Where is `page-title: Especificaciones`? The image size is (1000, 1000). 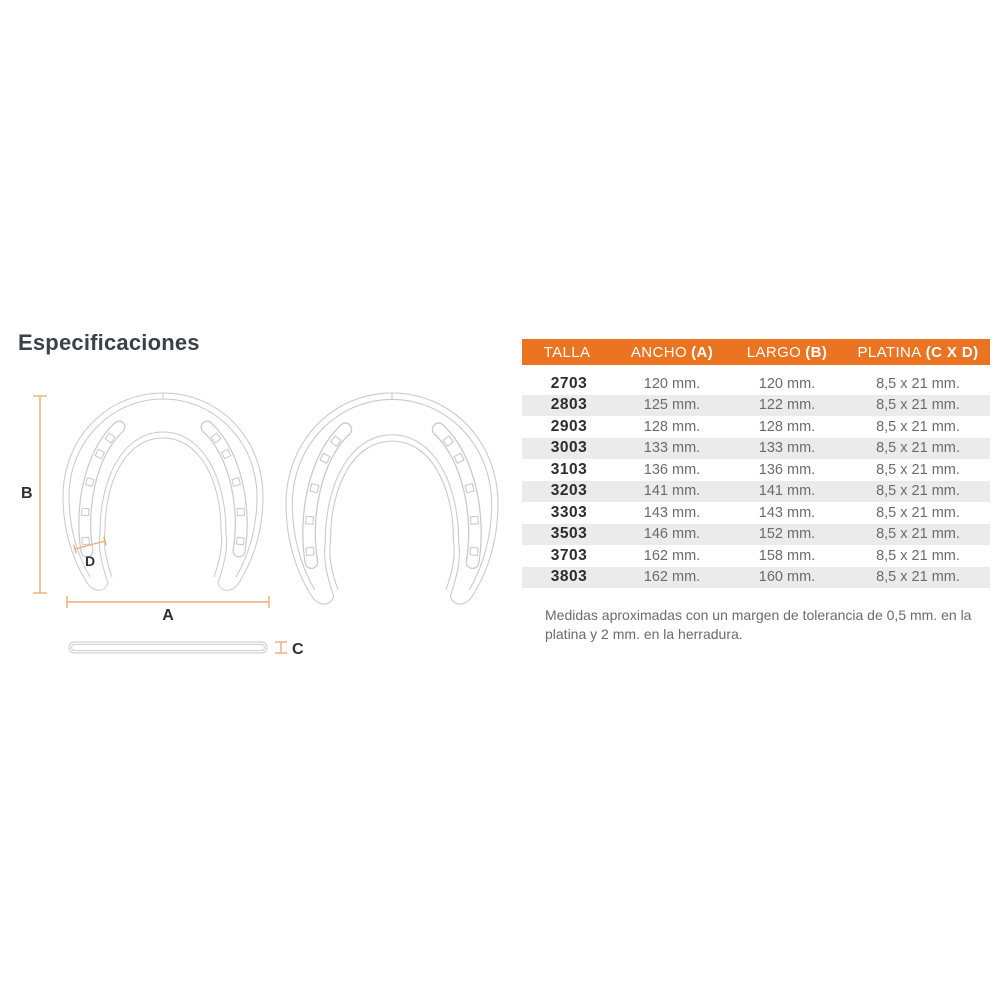
page-title: Especificaciones is located at coordinates (109, 342).